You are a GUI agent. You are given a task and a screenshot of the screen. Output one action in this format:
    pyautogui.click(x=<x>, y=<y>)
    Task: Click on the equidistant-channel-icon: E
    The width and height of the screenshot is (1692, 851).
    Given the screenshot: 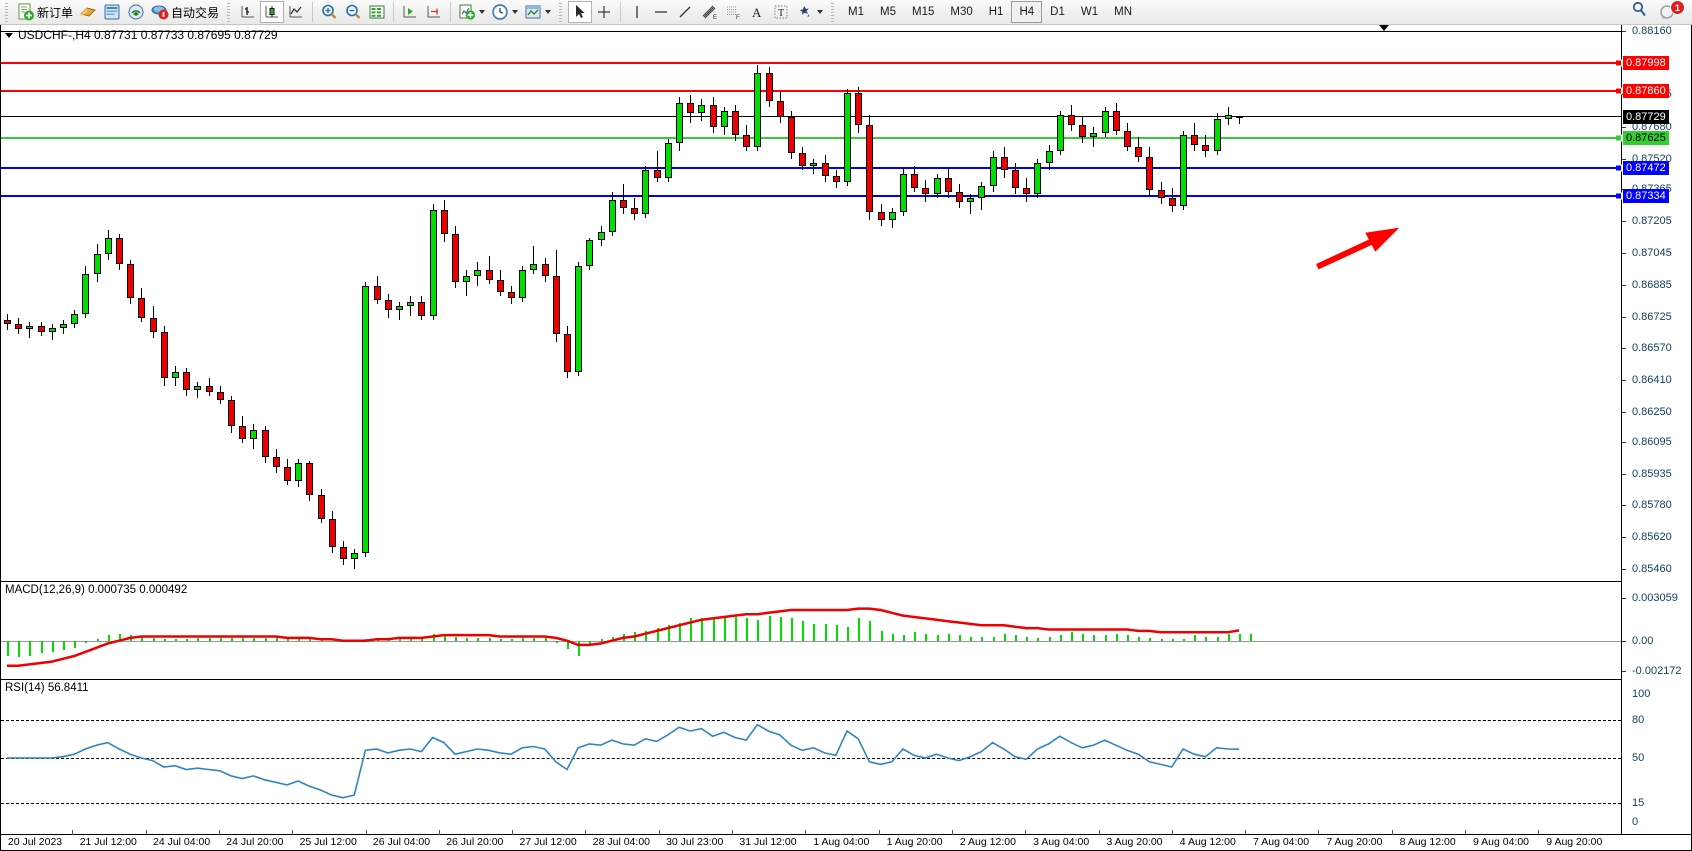 What is the action you would take?
    pyautogui.click(x=709, y=12)
    